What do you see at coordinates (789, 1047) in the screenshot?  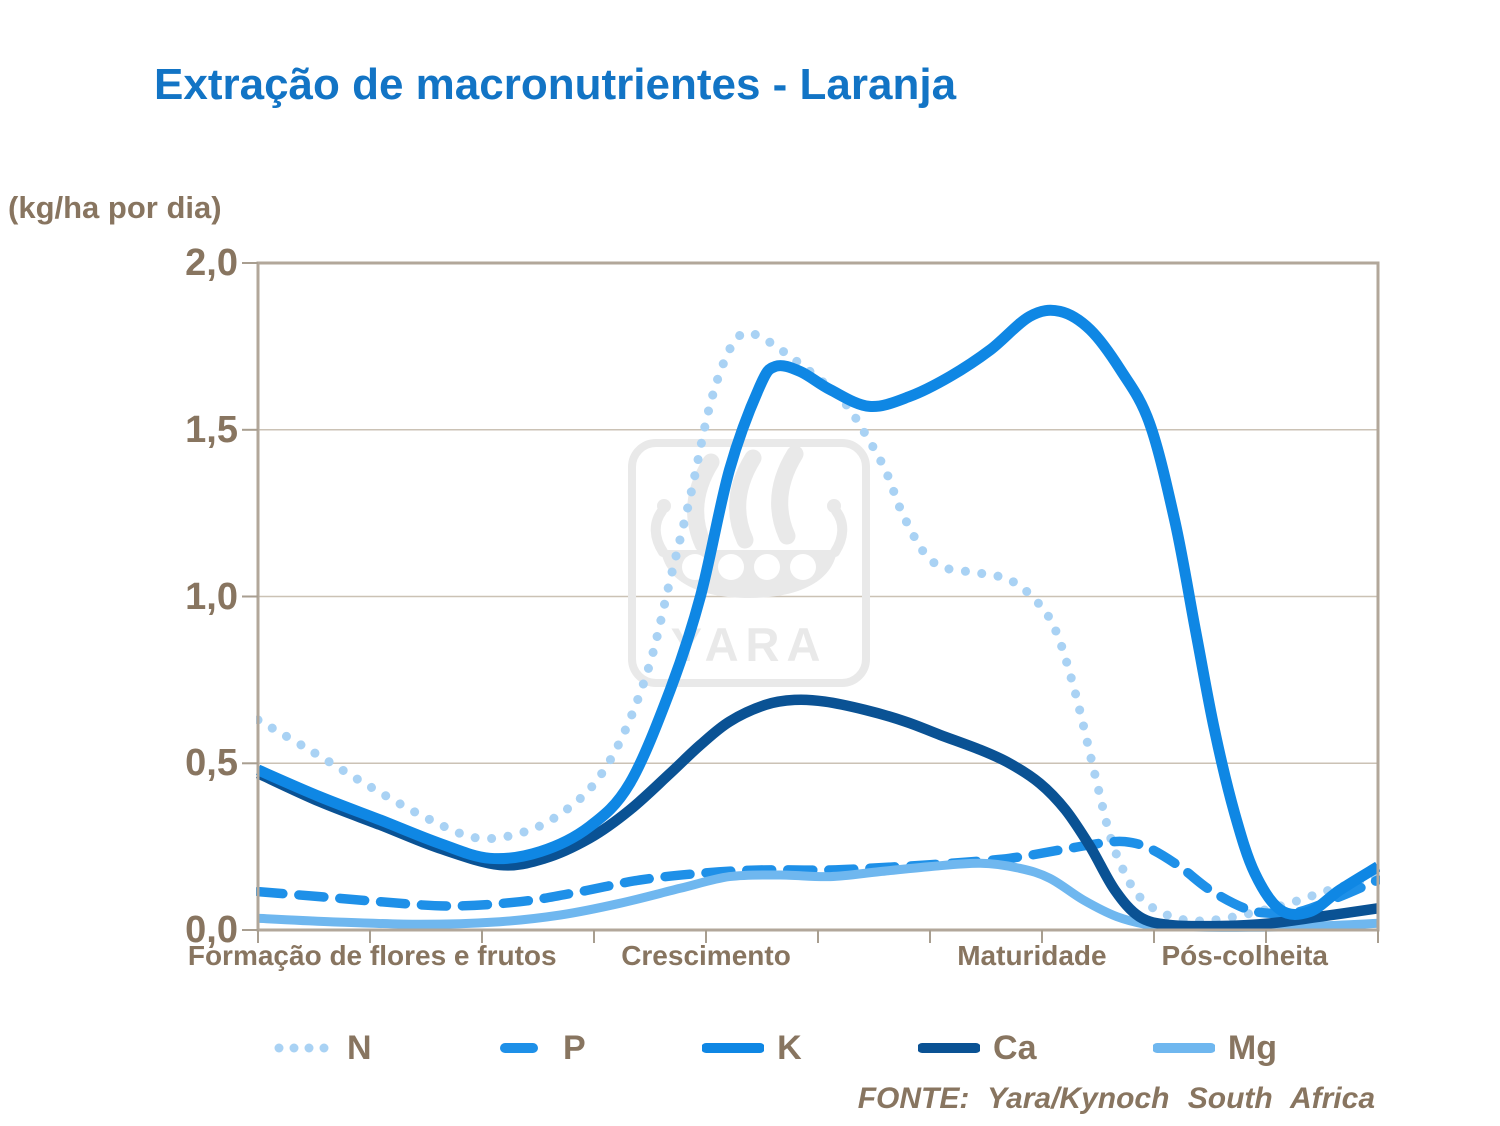 I see `legend-label-K: K` at bounding box center [789, 1047].